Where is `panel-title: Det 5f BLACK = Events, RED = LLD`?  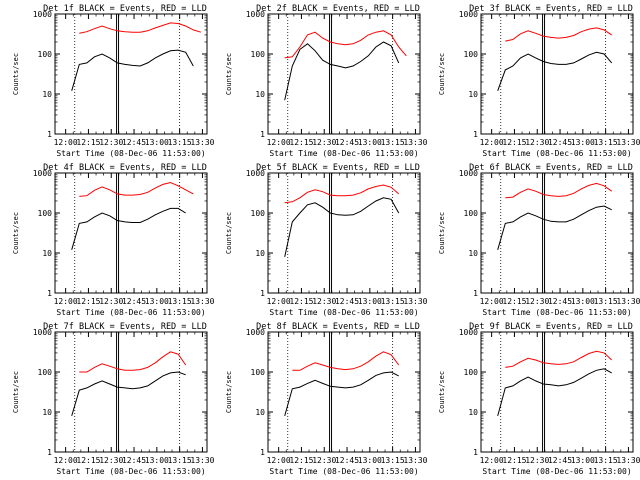 panel-title: Det 5f BLACK = Events, RED = LLD is located at coordinates (338, 168).